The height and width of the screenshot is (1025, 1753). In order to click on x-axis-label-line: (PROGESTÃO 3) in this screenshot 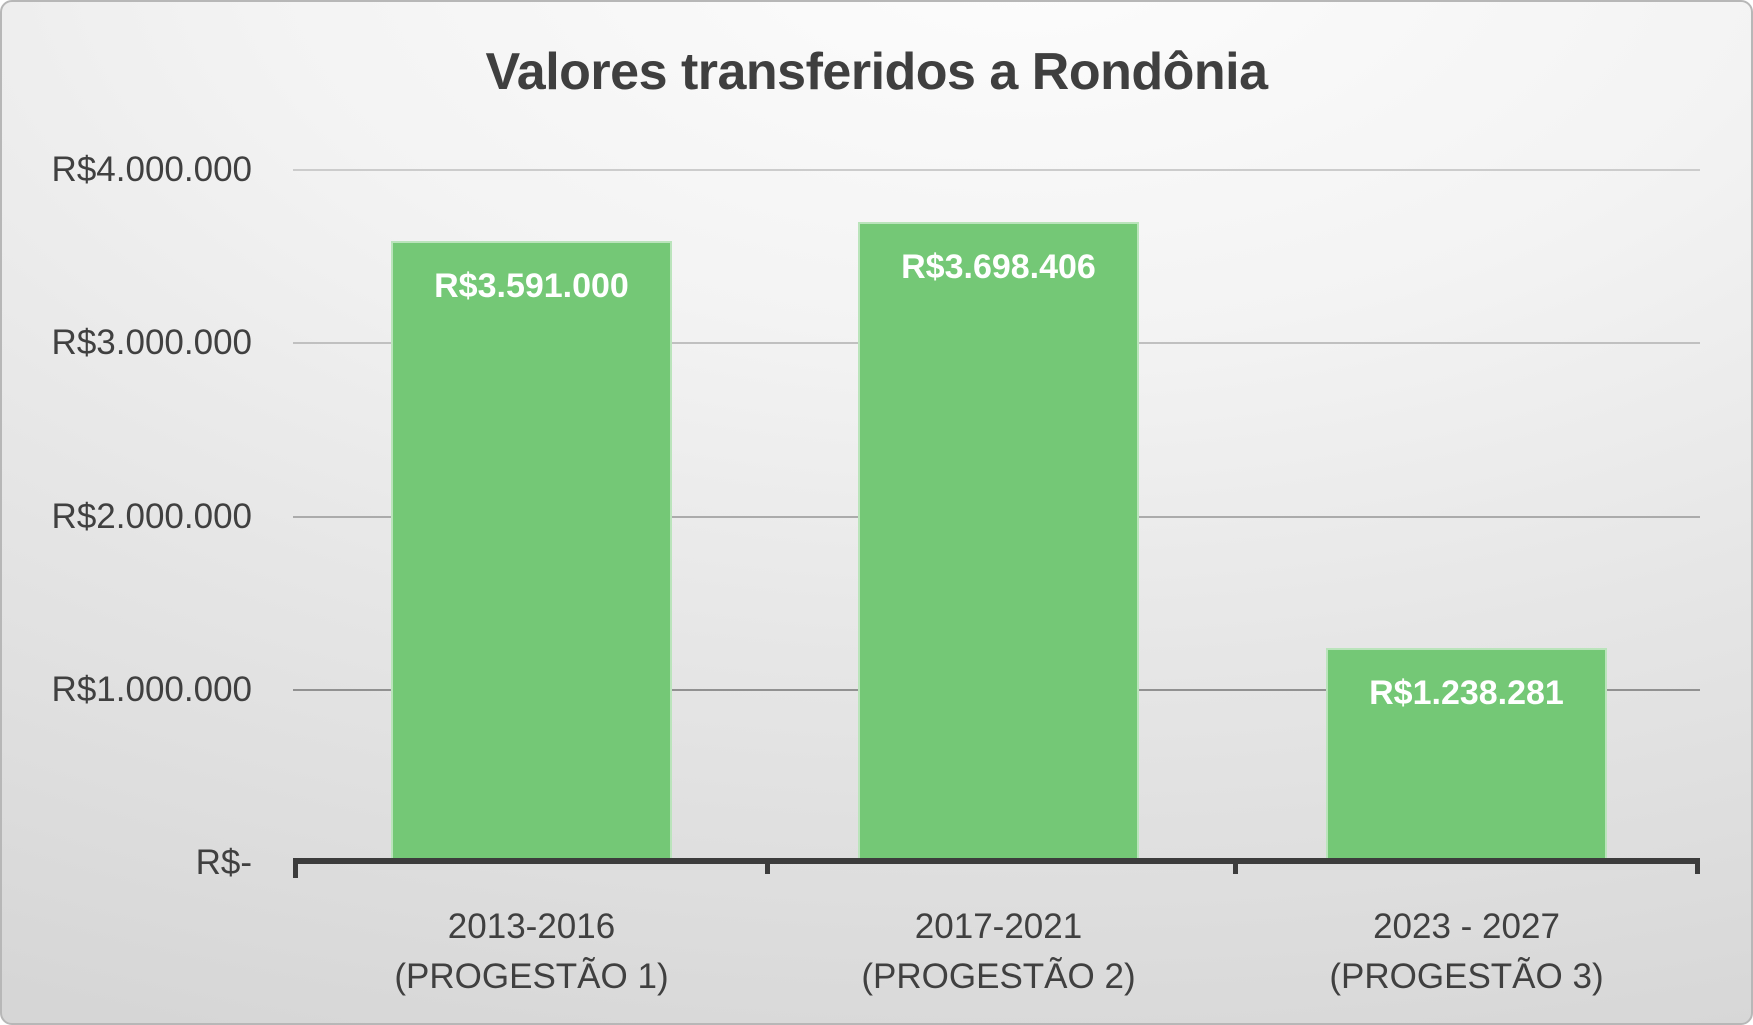, I will do `click(1466, 976)`.